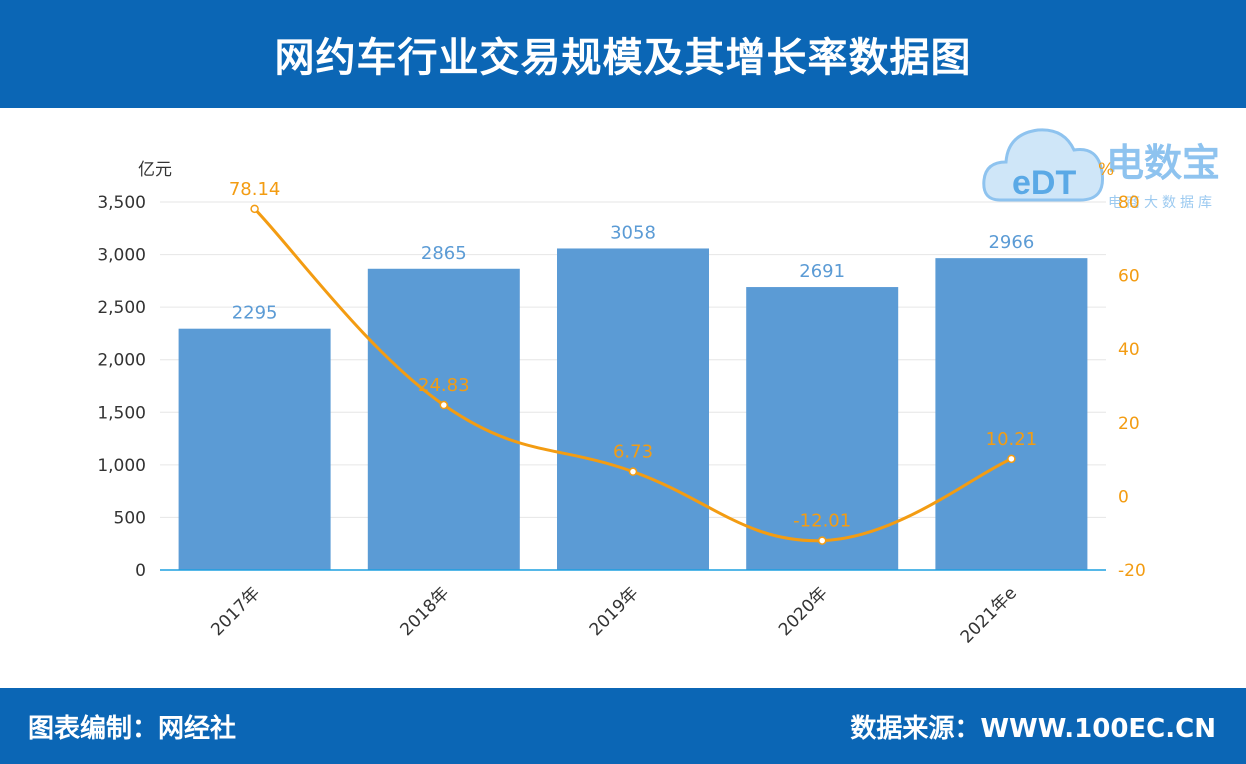  What do you see at coordinates (444, 385) in the screenshot?
I see `line-value-label: 24.83` at bounding box center [444, 385].